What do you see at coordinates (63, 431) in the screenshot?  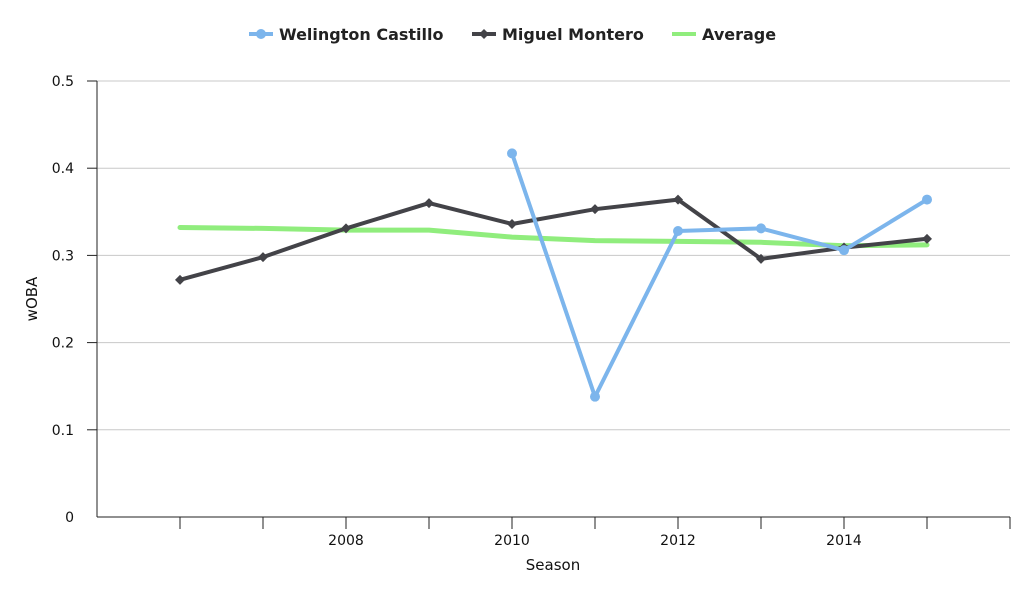 I see `y-tick-label: 0.1` at bounding box center [63, 431].